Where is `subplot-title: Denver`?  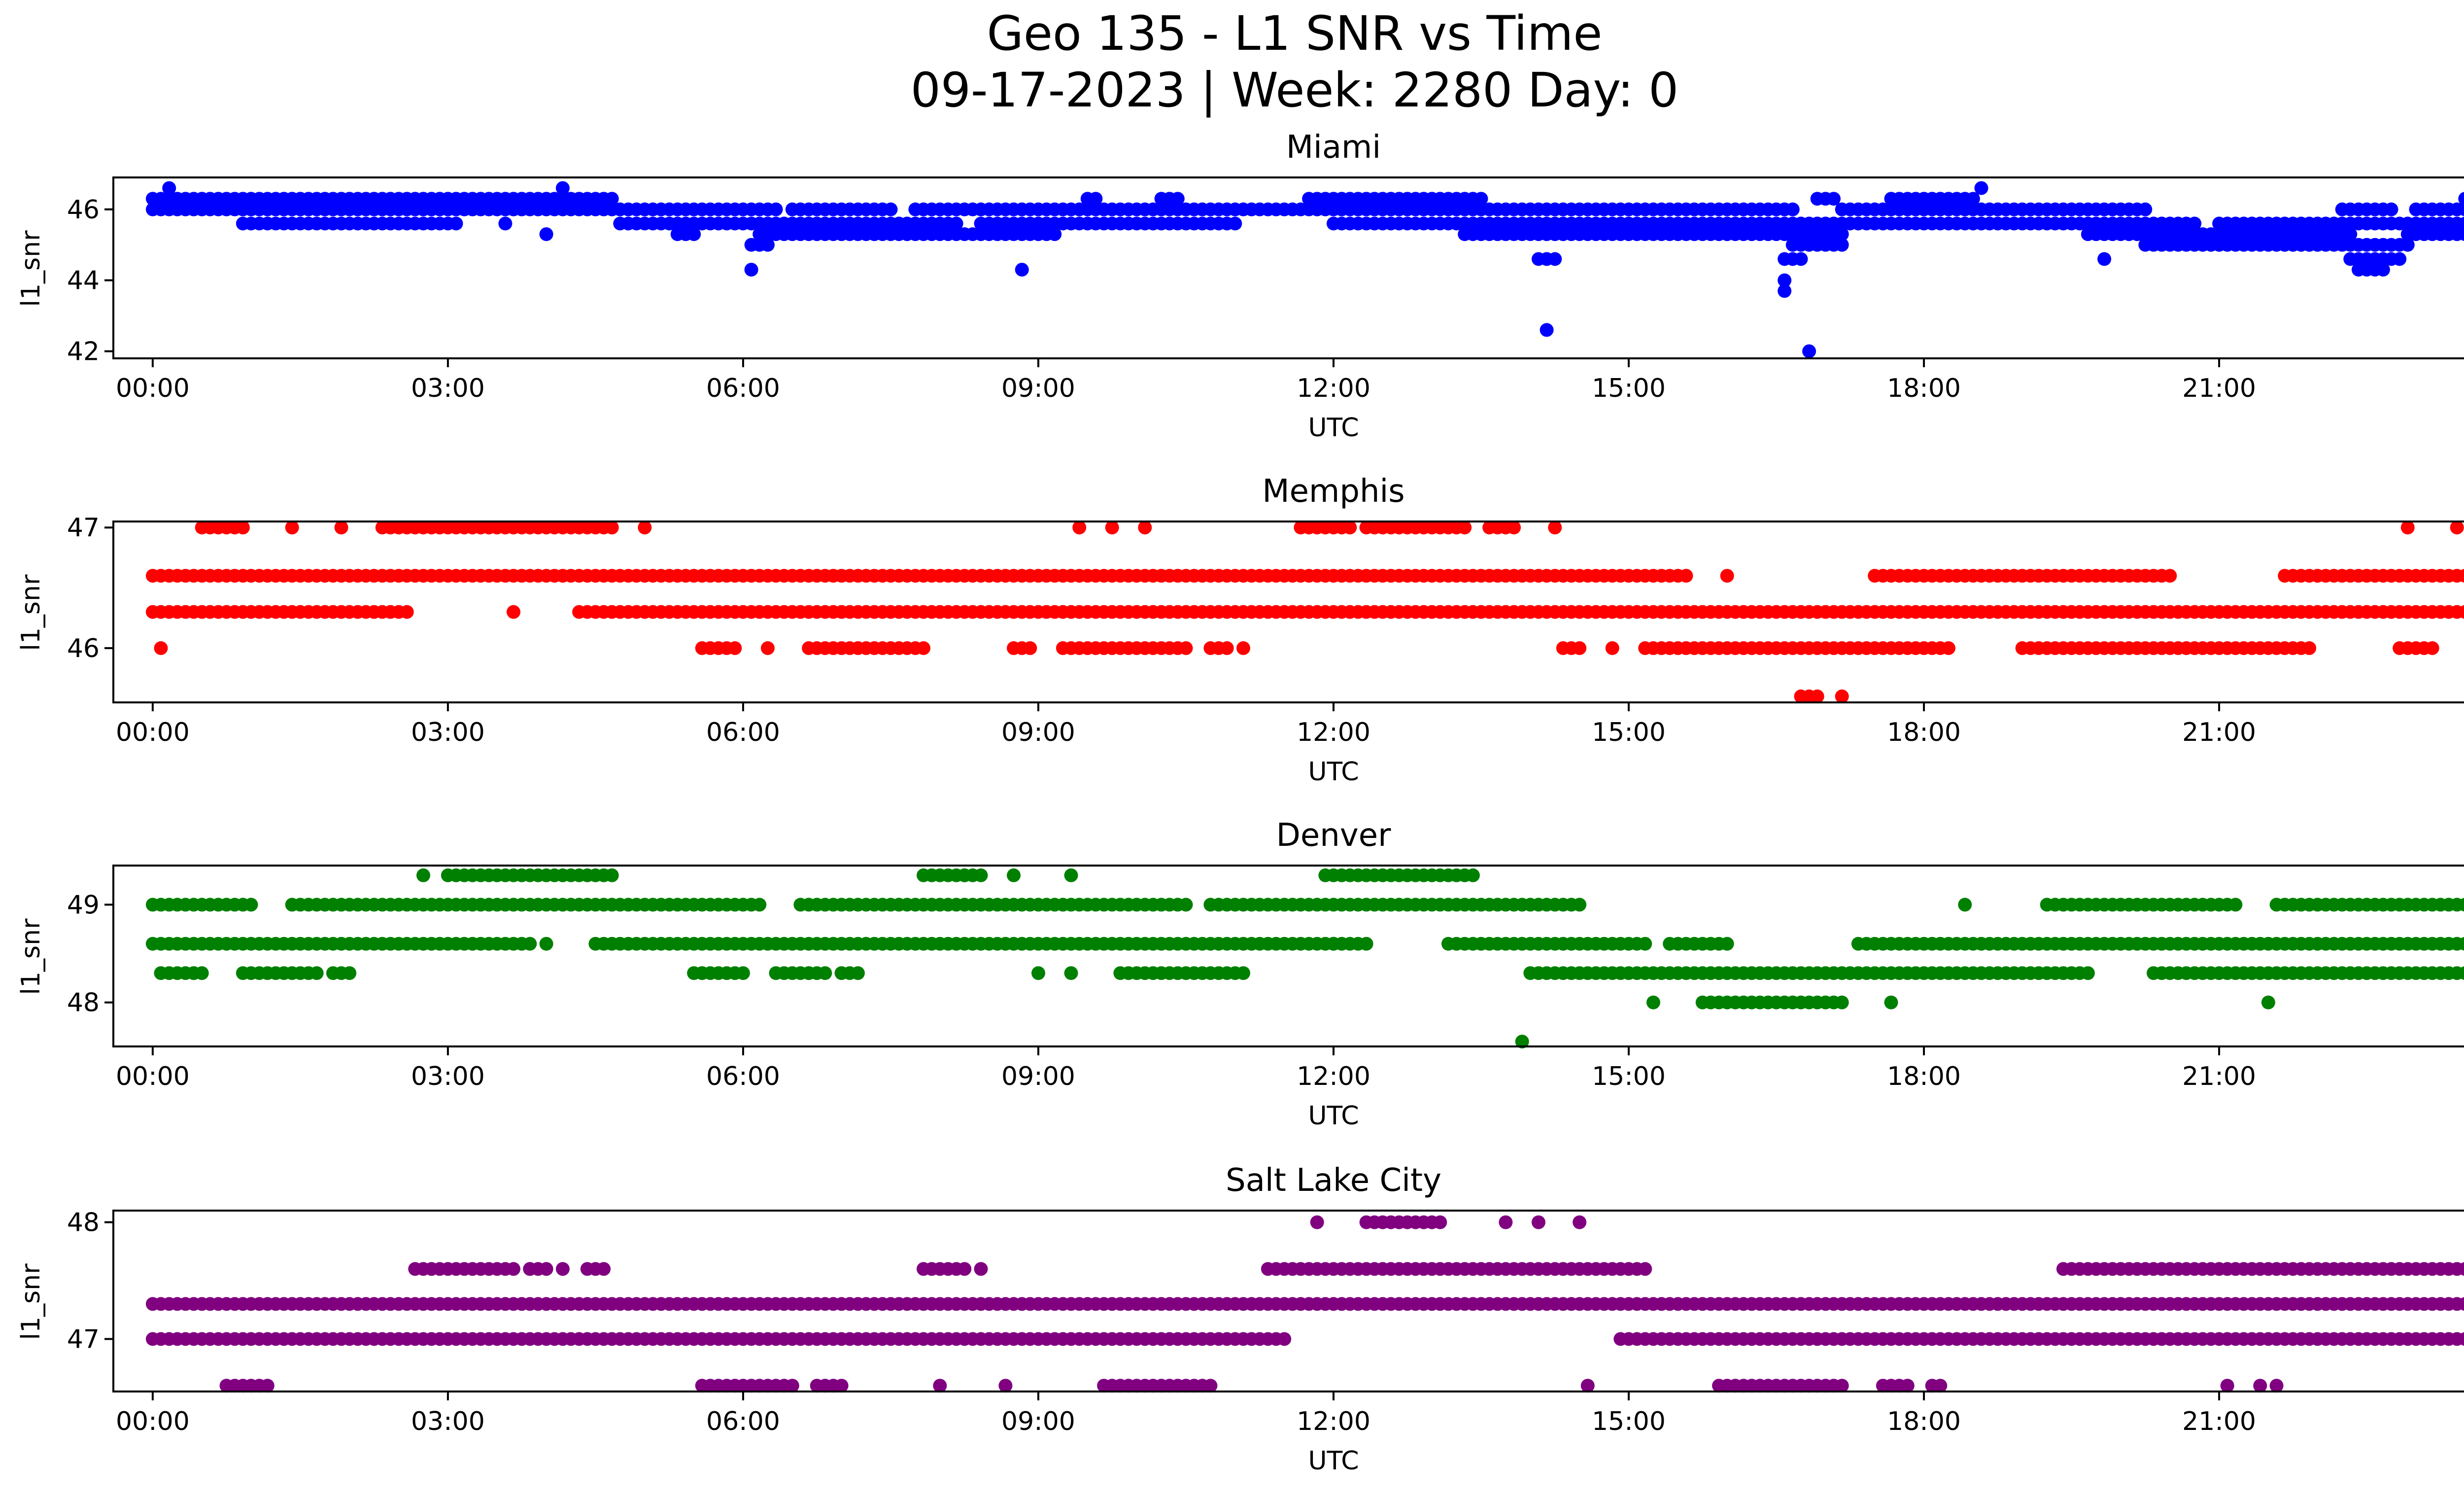
subplot-title: Denver is located at coordinates (1333, 835).